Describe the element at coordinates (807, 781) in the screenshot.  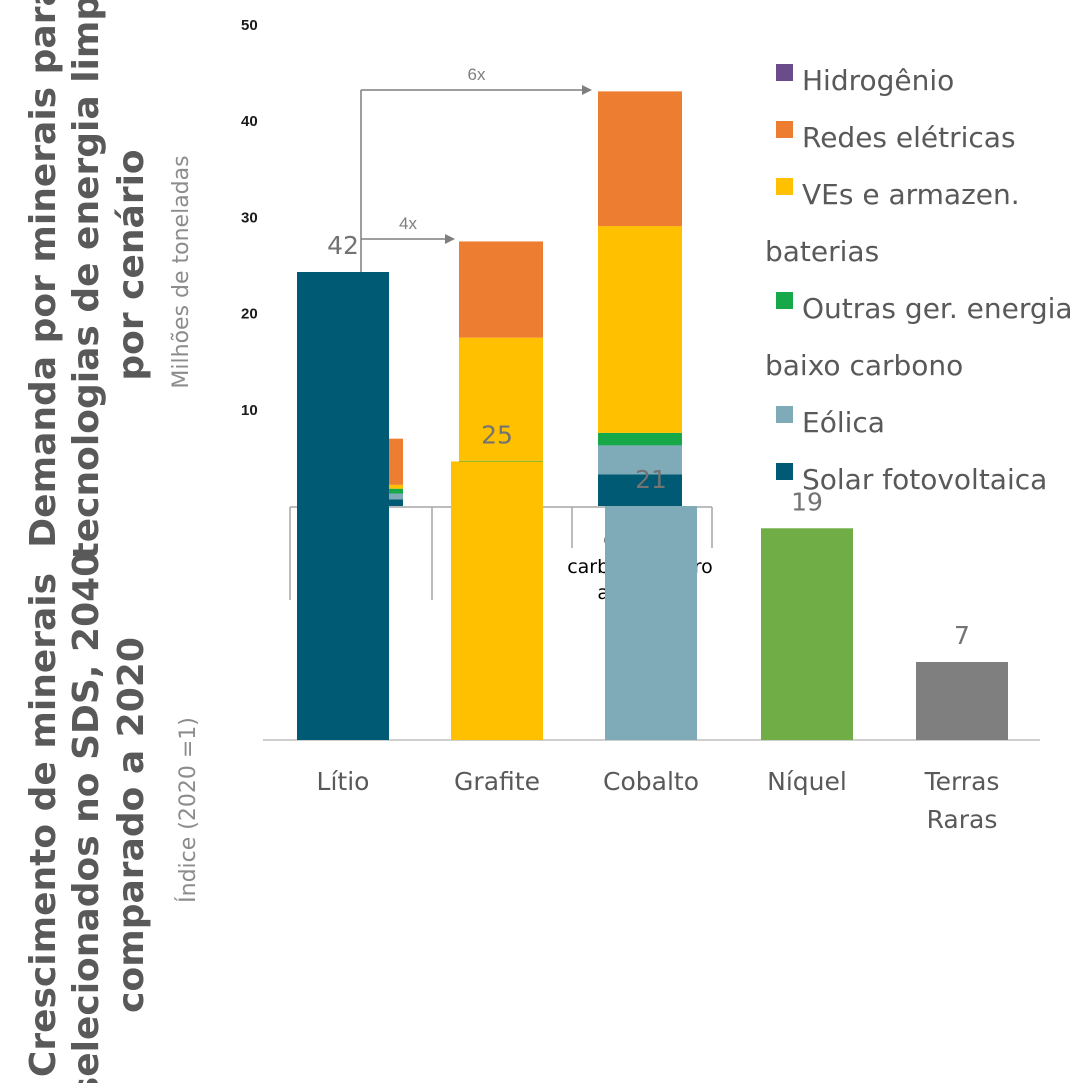
I see `x-tick-label: Níquel` at that location.